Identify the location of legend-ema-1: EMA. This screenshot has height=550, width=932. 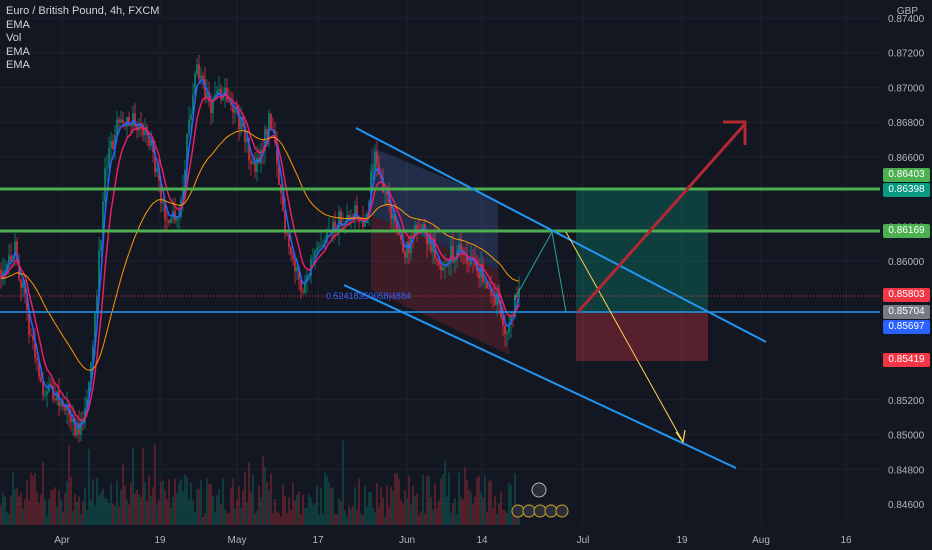
(18, 24).